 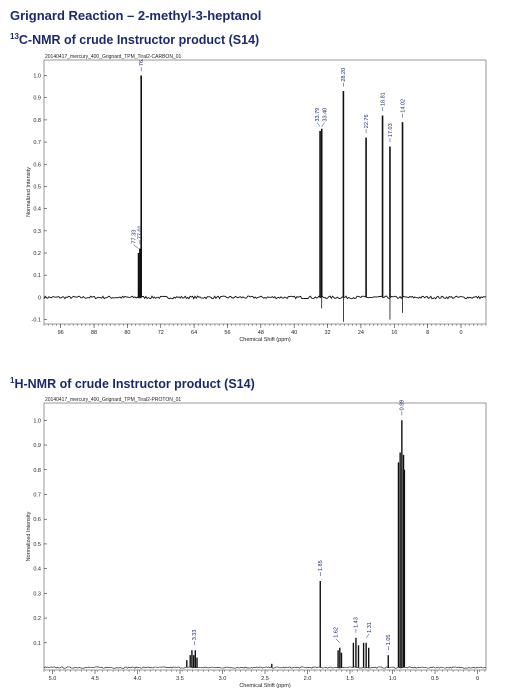 What do you see at coordinates (383, 99) in the screenshot?
I see `peak-label: 18.81` at bounding box center [383, 99].